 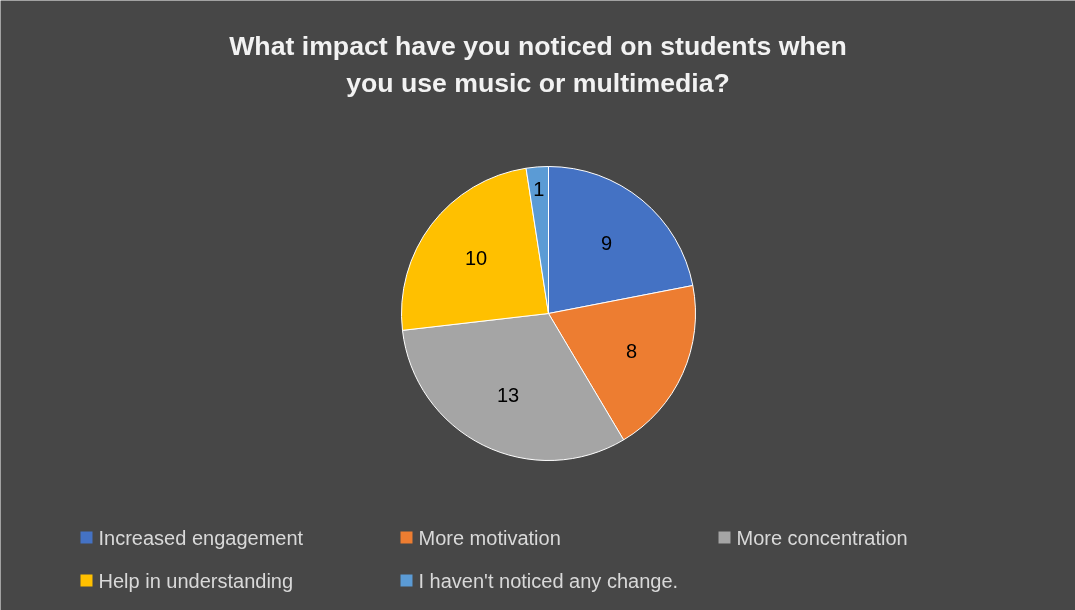 I want to click on data-label: 13, so click(x=508, y=395).